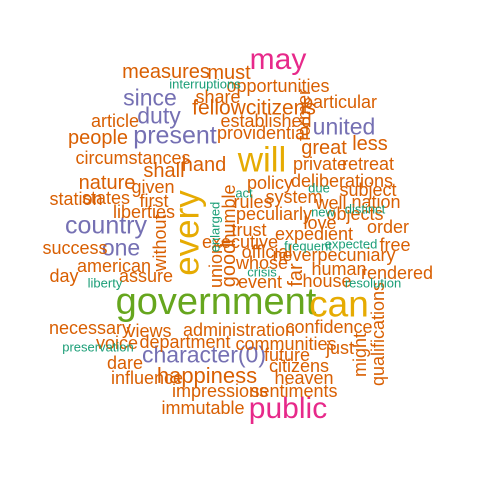  Describe the element at coordinates (107, 183) in the screenshot. I see `word-nature: nature` at that location.